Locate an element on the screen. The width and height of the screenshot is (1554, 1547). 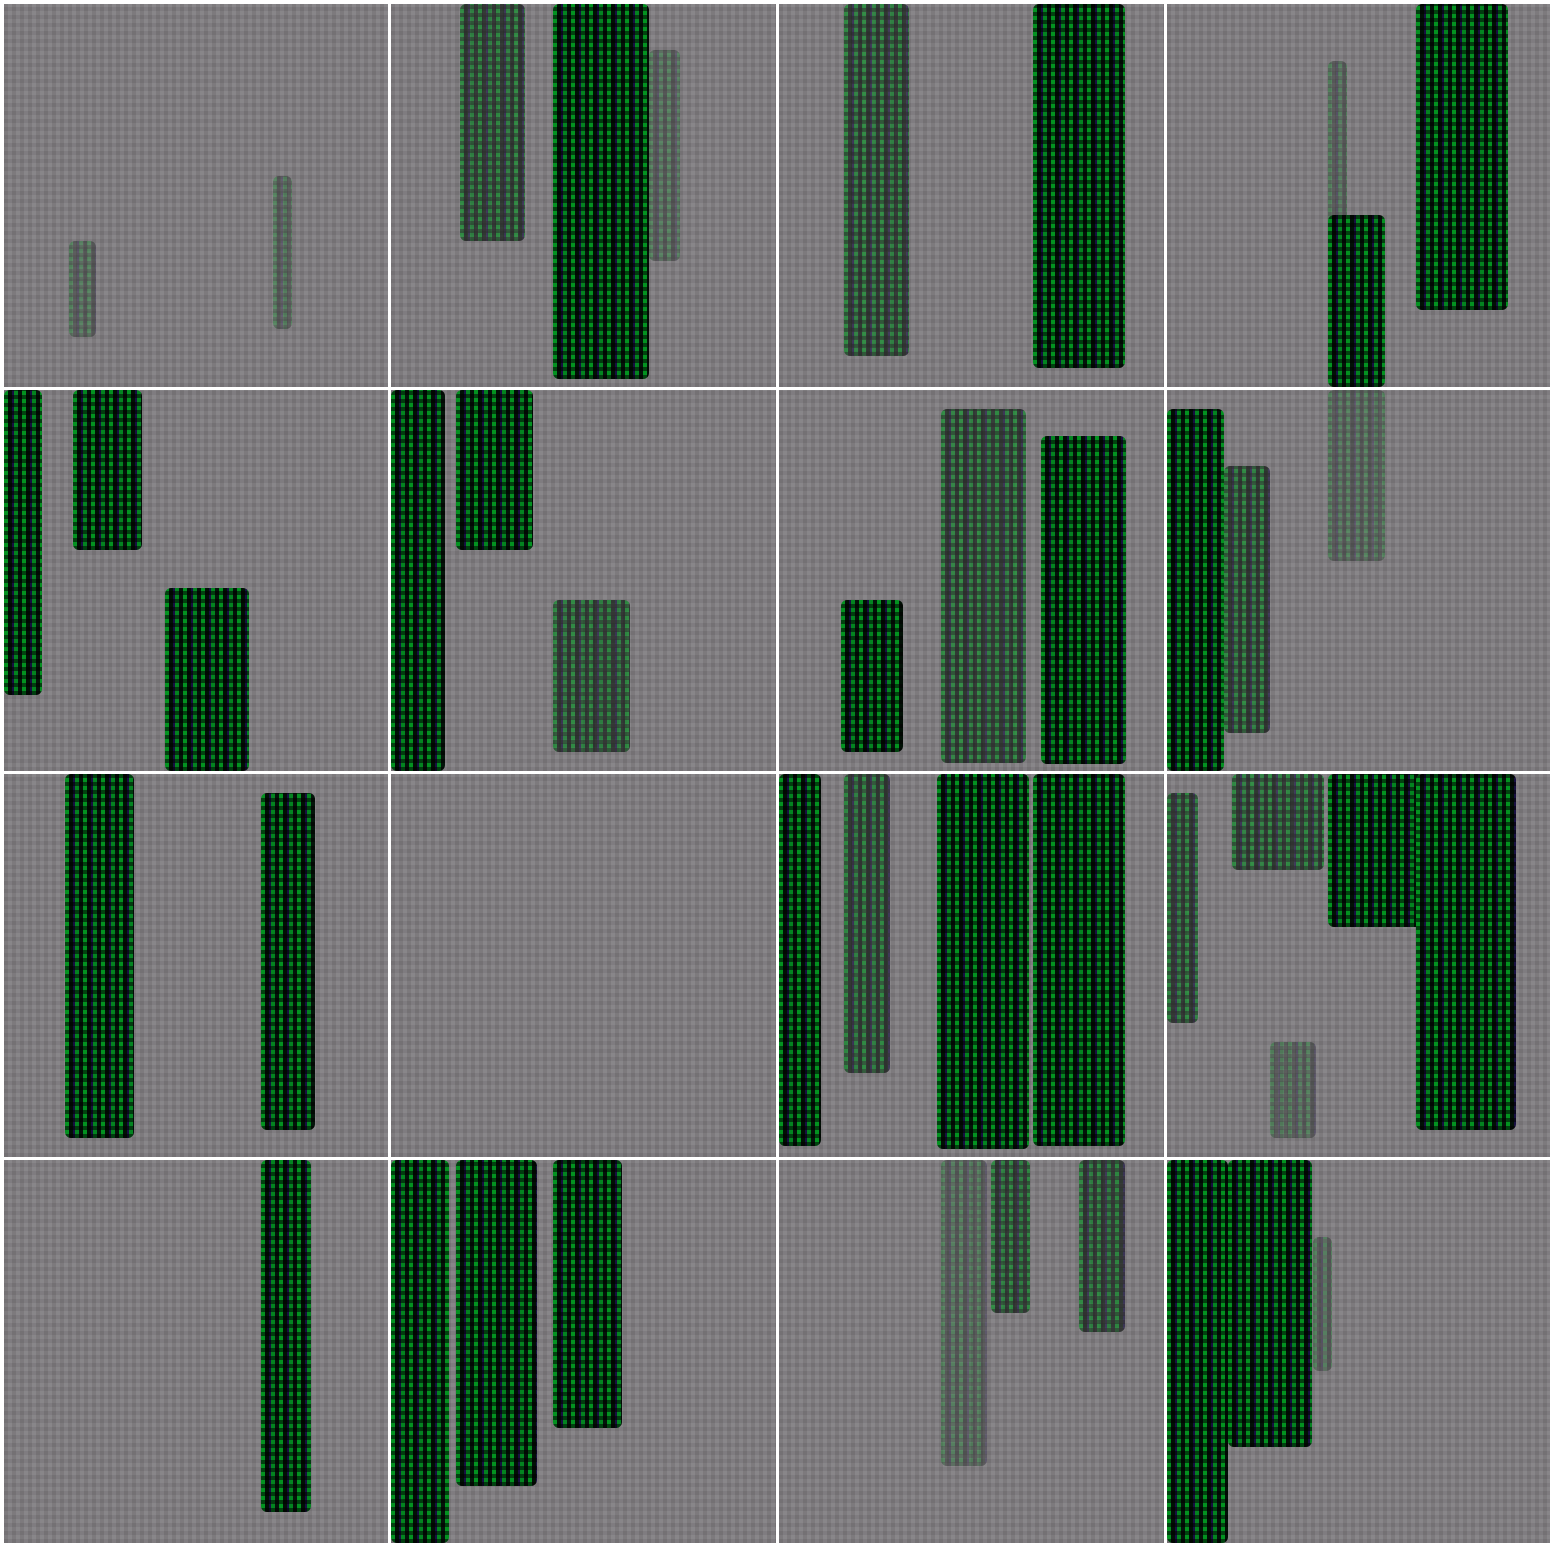
tile-r2-c2 is located at coordinates (583, 580).